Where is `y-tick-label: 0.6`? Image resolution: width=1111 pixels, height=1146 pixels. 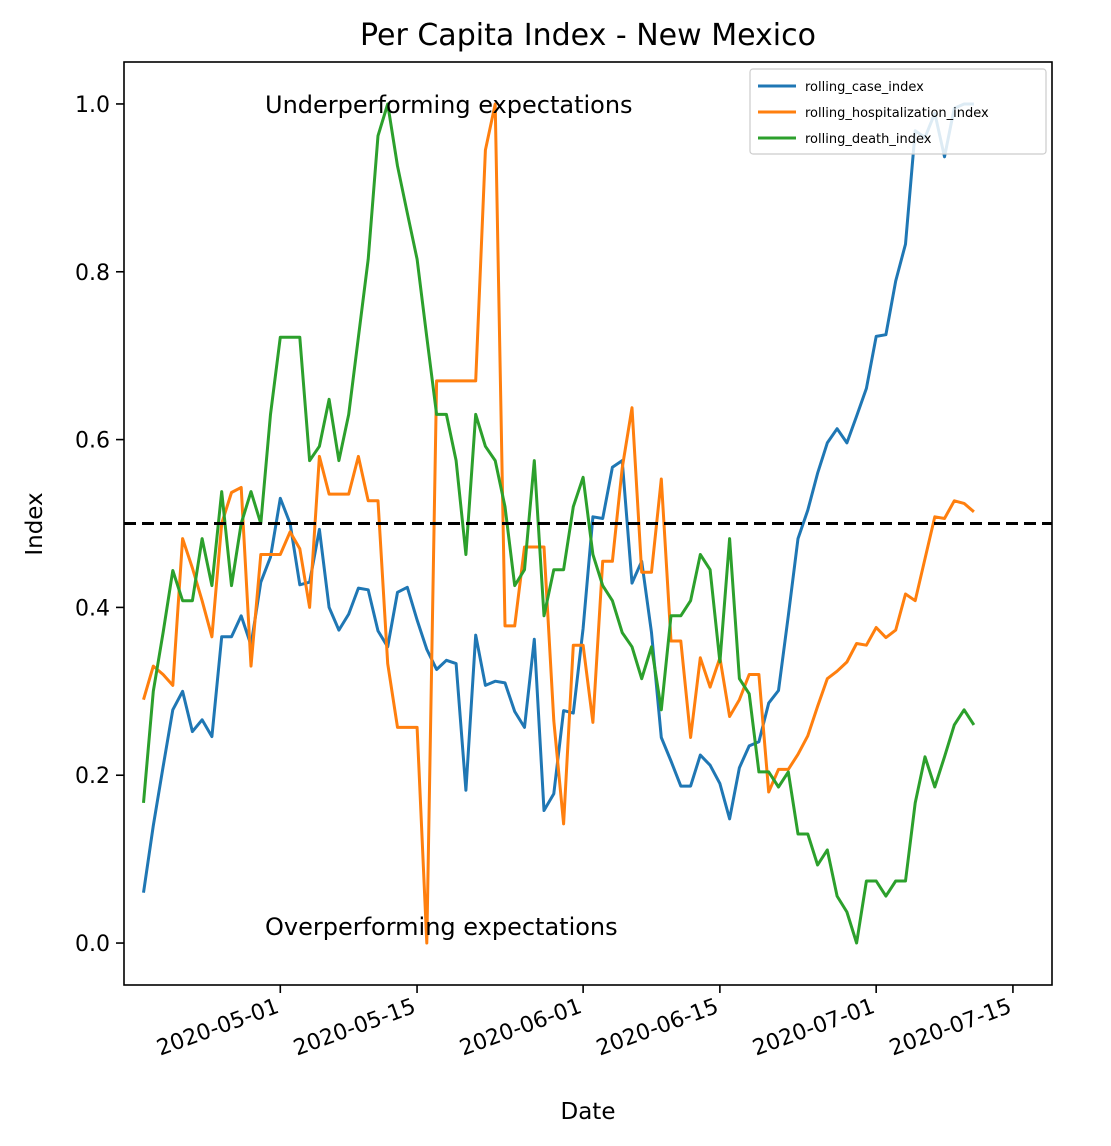 y-tick-label: 0.6 is located at coordinates (92, 441).